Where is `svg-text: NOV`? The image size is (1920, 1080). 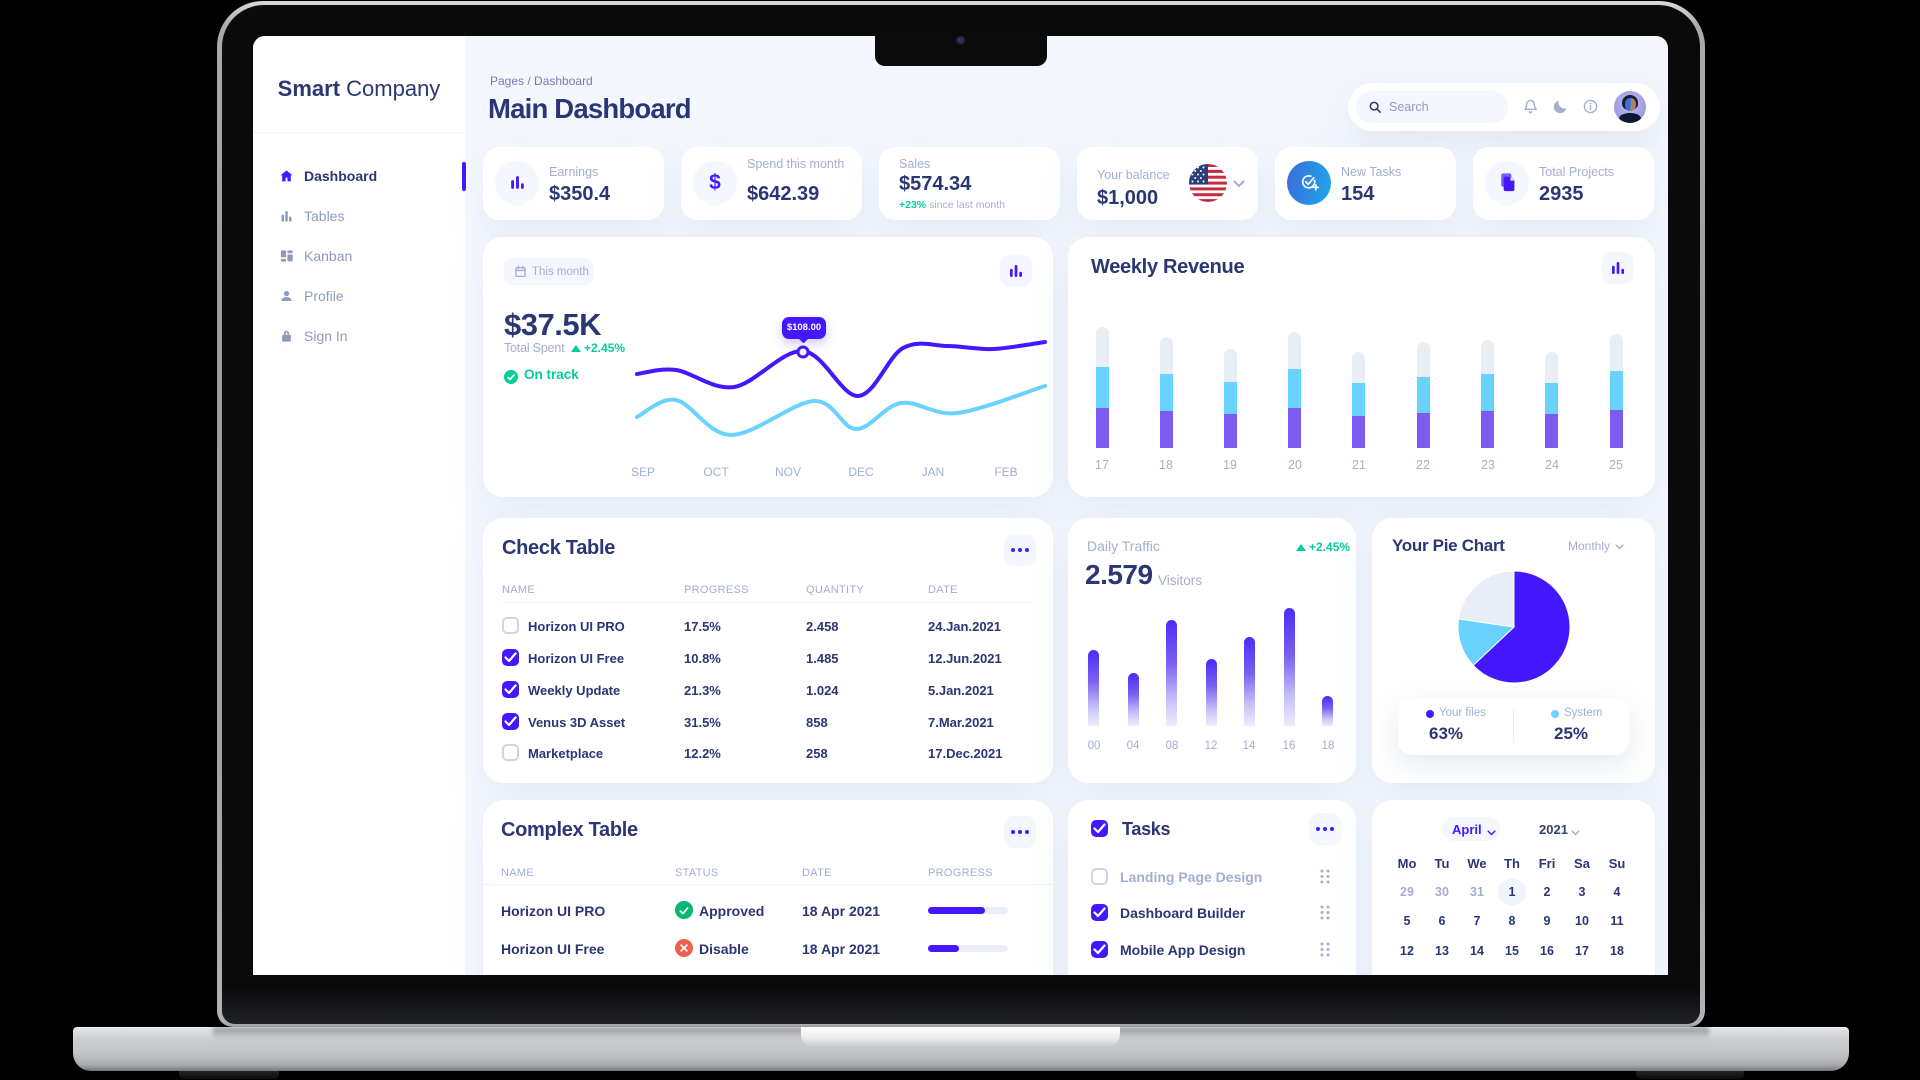 svg-text: NOV is located at coordinates (788, 472).